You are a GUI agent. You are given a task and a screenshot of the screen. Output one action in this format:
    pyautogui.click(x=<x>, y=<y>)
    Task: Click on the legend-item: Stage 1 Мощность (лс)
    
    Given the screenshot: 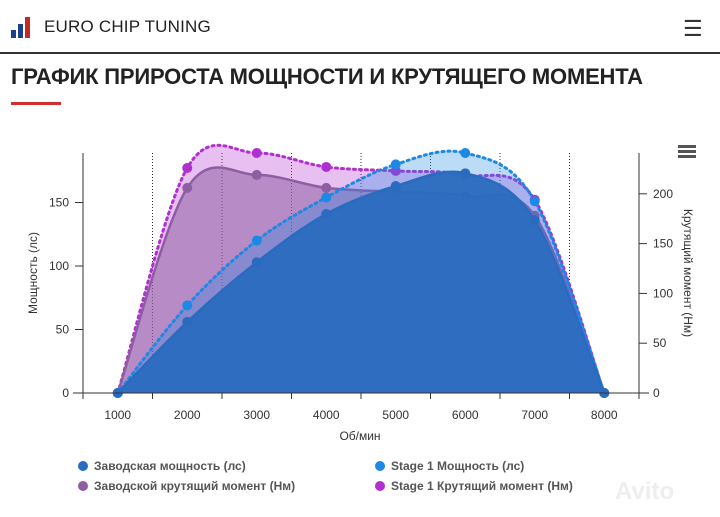 What is the action you would take?
    pyautogui.click(x=457, y=466)
    